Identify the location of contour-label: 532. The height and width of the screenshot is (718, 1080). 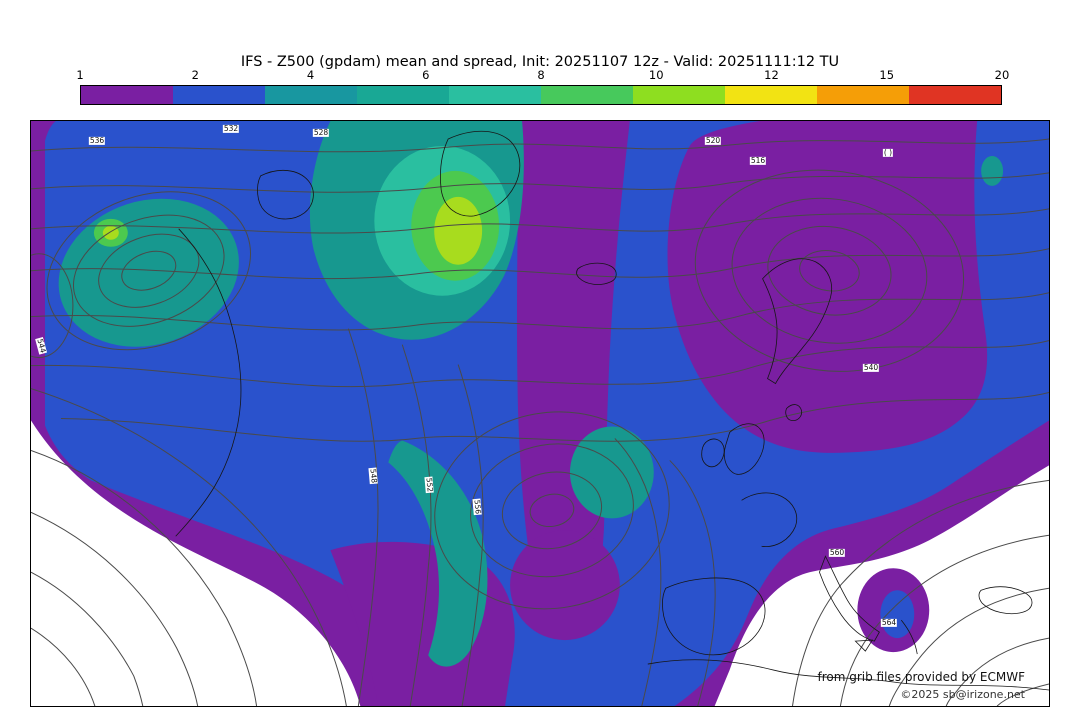
(231, 128).